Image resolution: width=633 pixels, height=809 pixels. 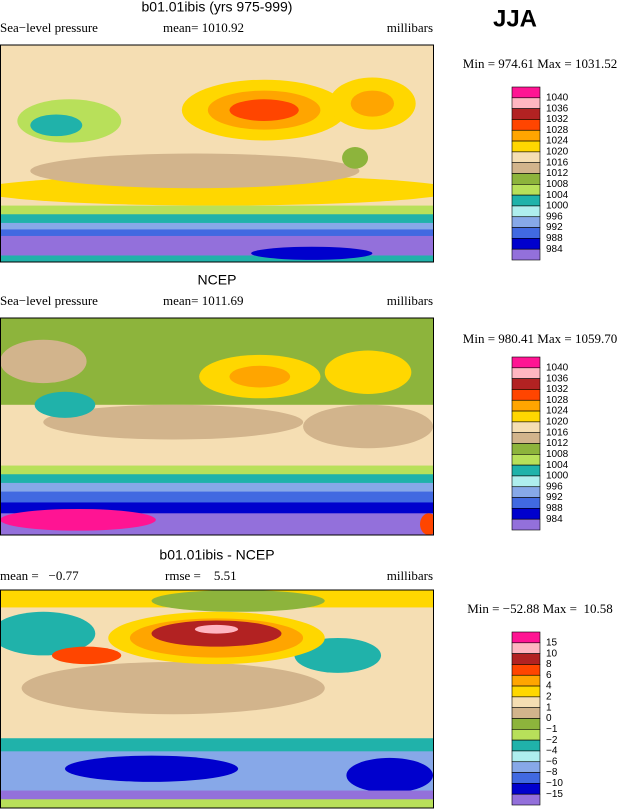 I want to click on legend-label: 1004, so click(x=557, y=195).